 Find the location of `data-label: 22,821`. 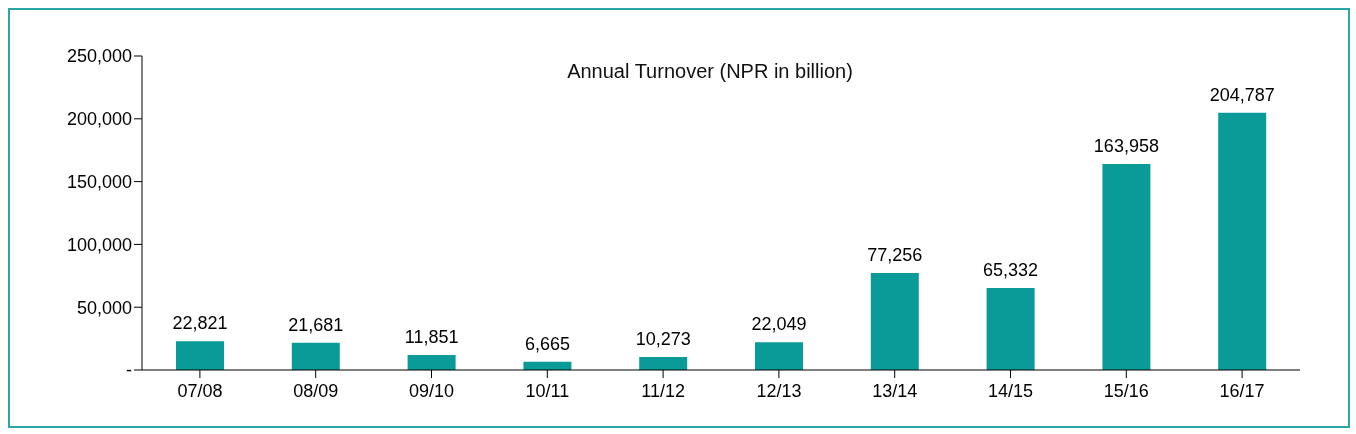

data-label: 22,821 is located at coordinates (200, 323).